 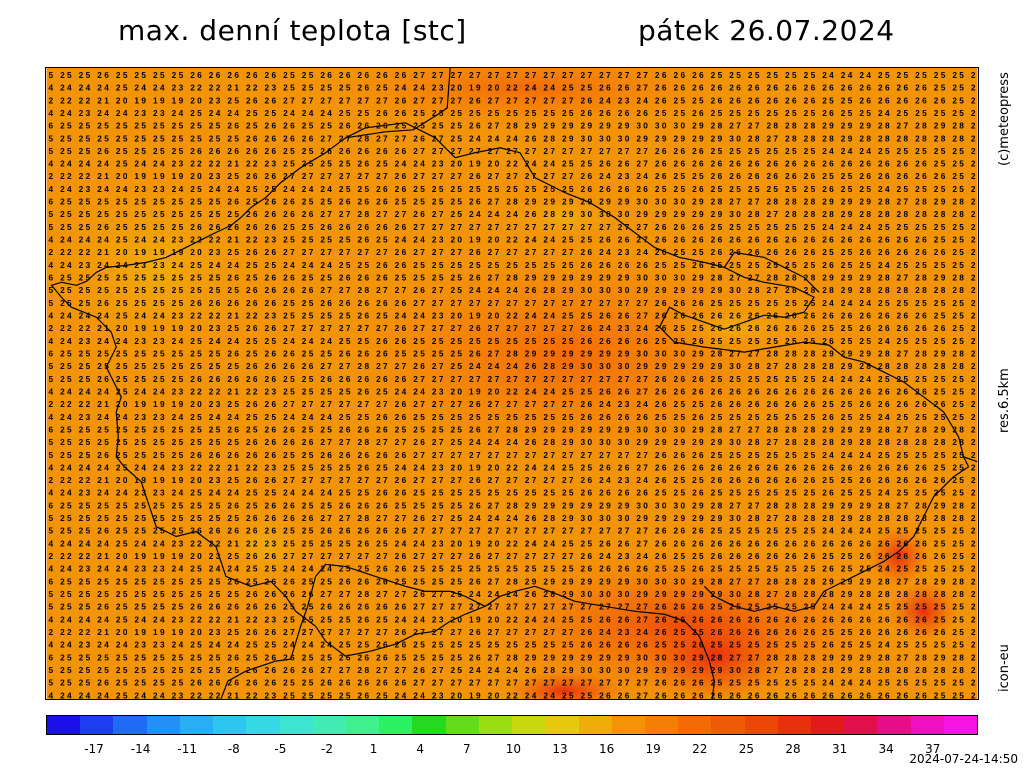 I want to click on legend-tick-label: 16, so click(x=606, y=749).